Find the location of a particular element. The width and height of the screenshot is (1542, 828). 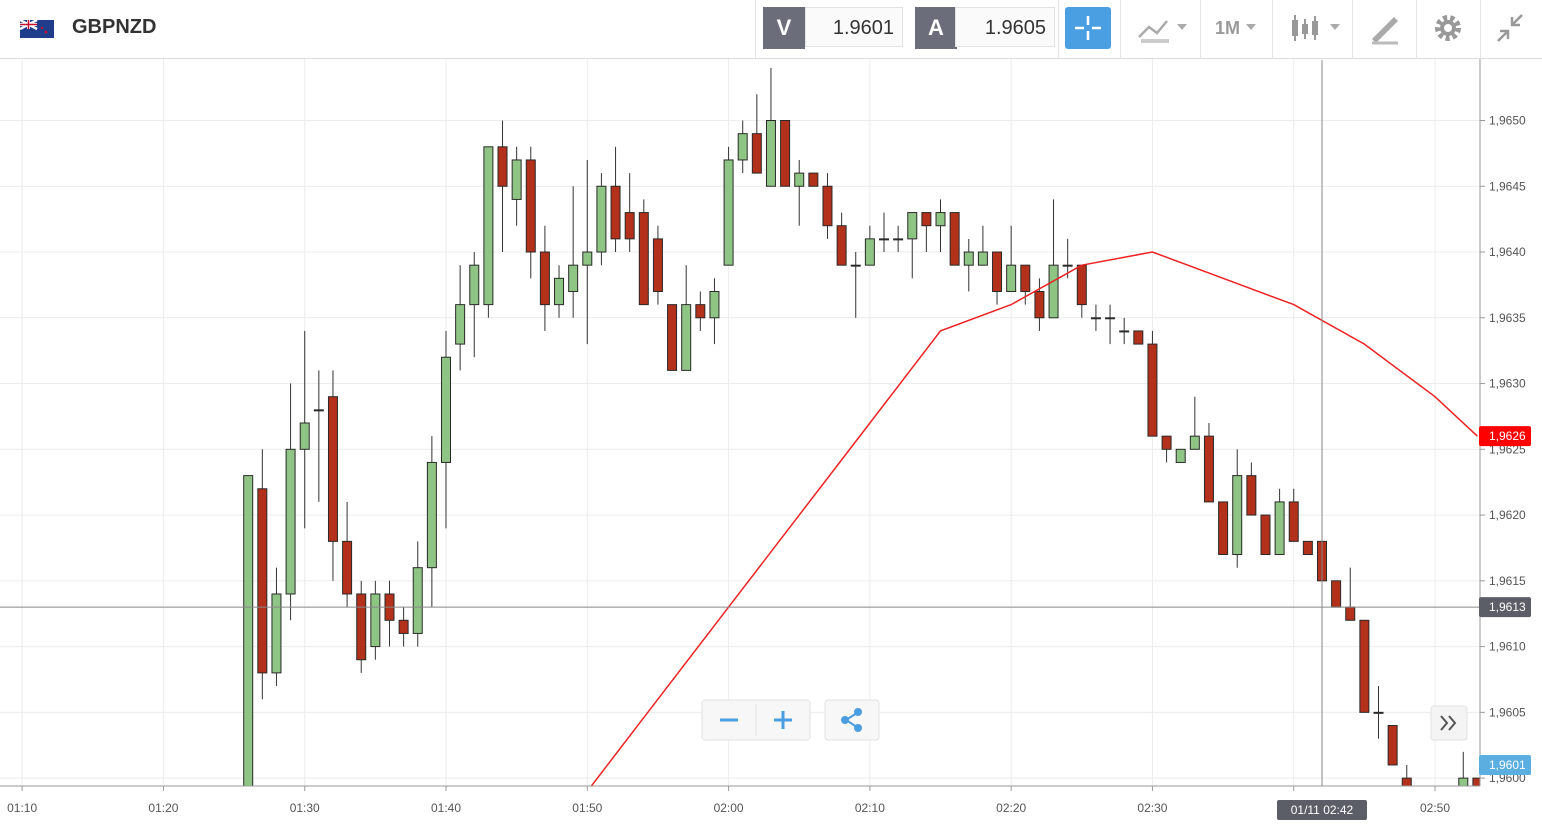

y-tick-label: 1,9645 is located at coordinates (1507, 186).